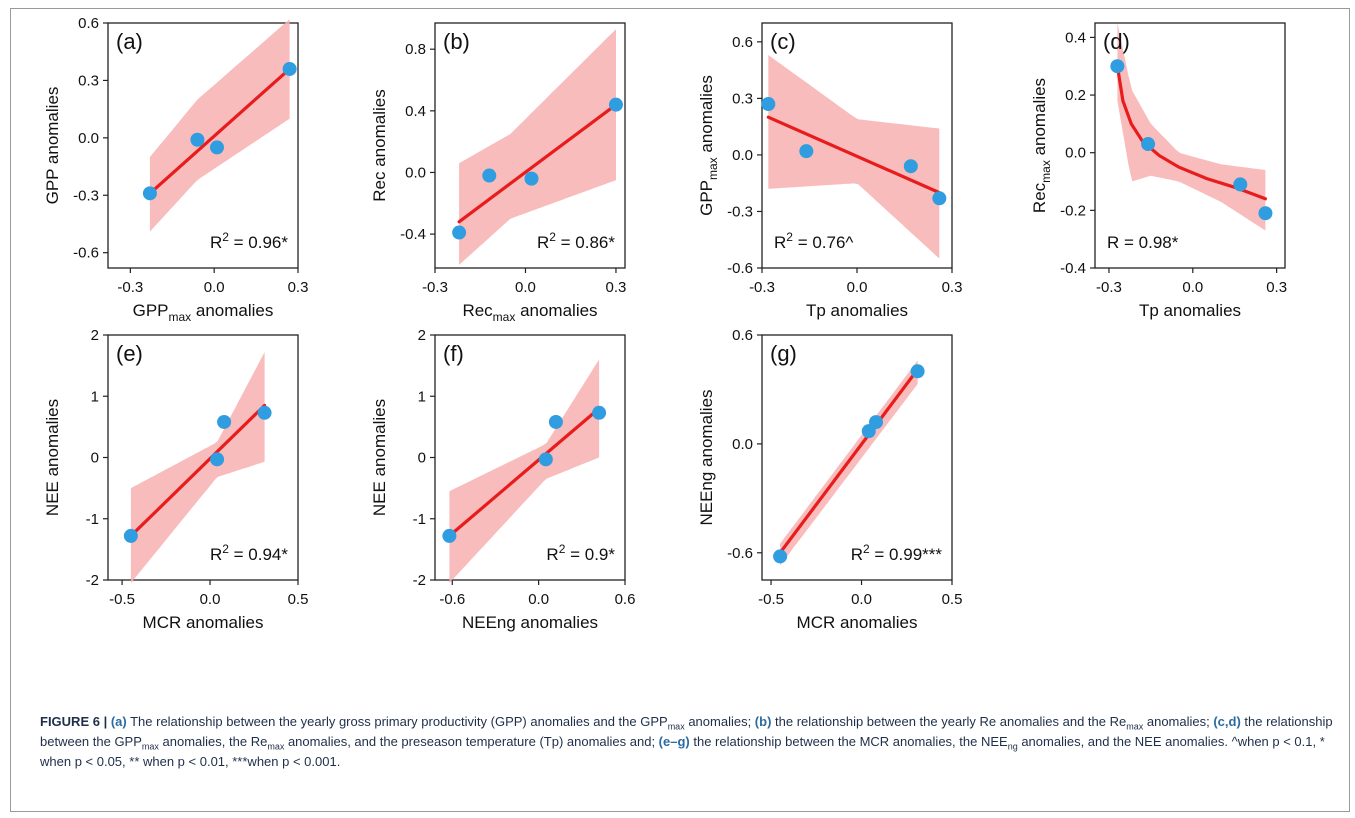 Image resolution: width=1355 pixels, height=818 pixels. I want to click on y-tick-label: 0, so click(95, 458).